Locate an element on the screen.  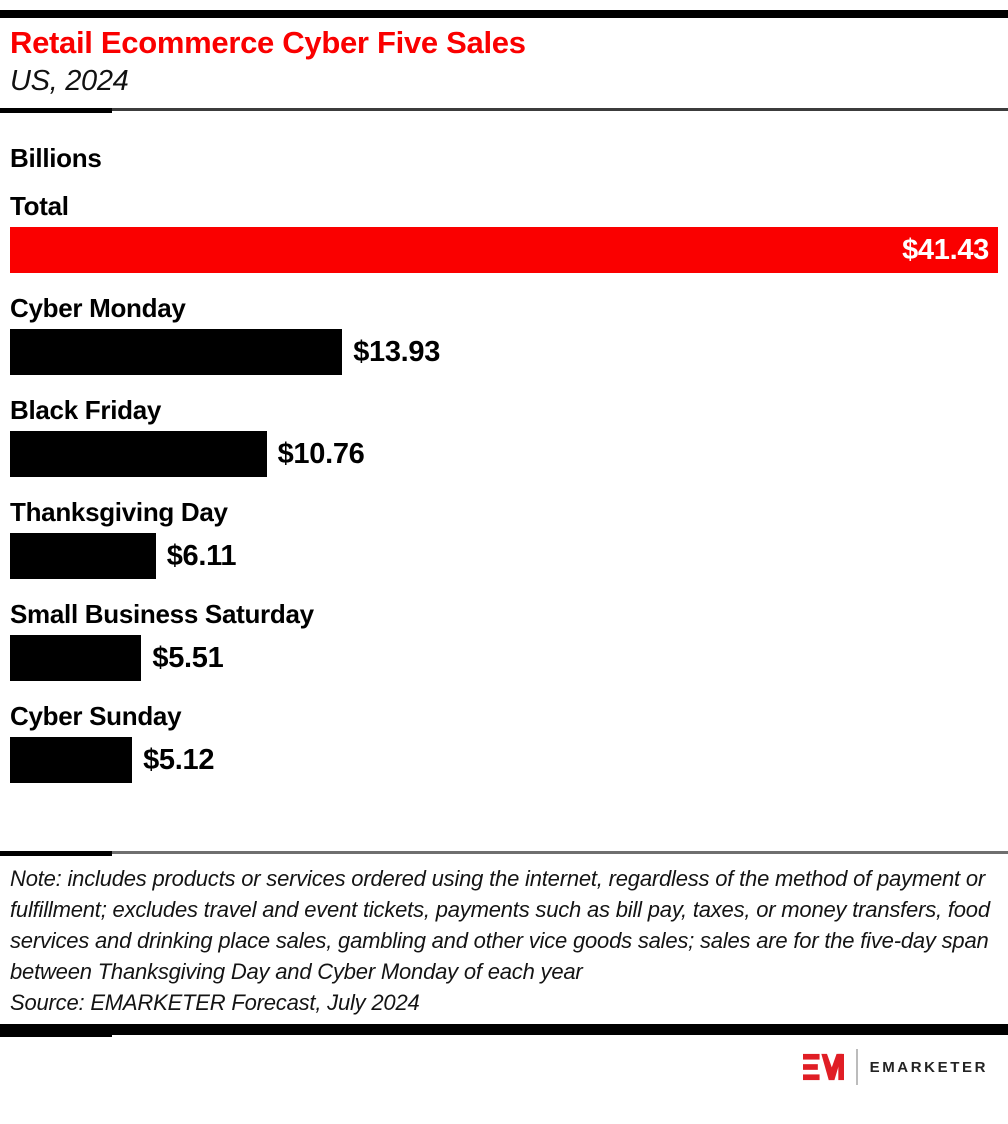
bar-track: $5.12 is located at coordinates (504, 760).